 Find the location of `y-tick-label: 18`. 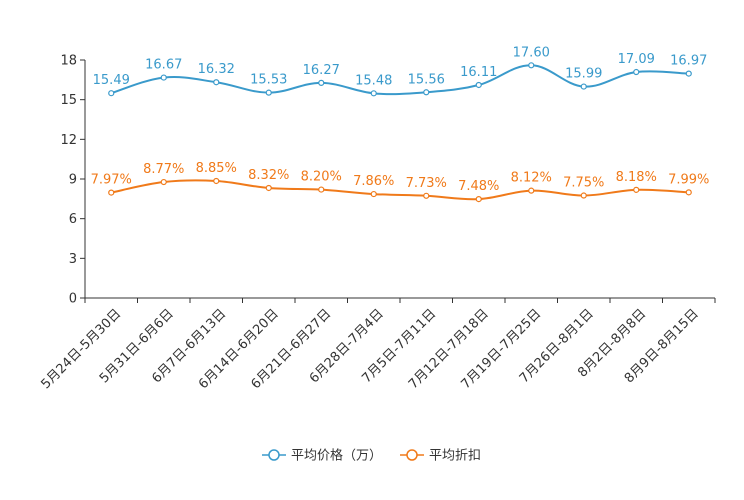

y-tick-label: 18 is located at coordinates (68, 61).